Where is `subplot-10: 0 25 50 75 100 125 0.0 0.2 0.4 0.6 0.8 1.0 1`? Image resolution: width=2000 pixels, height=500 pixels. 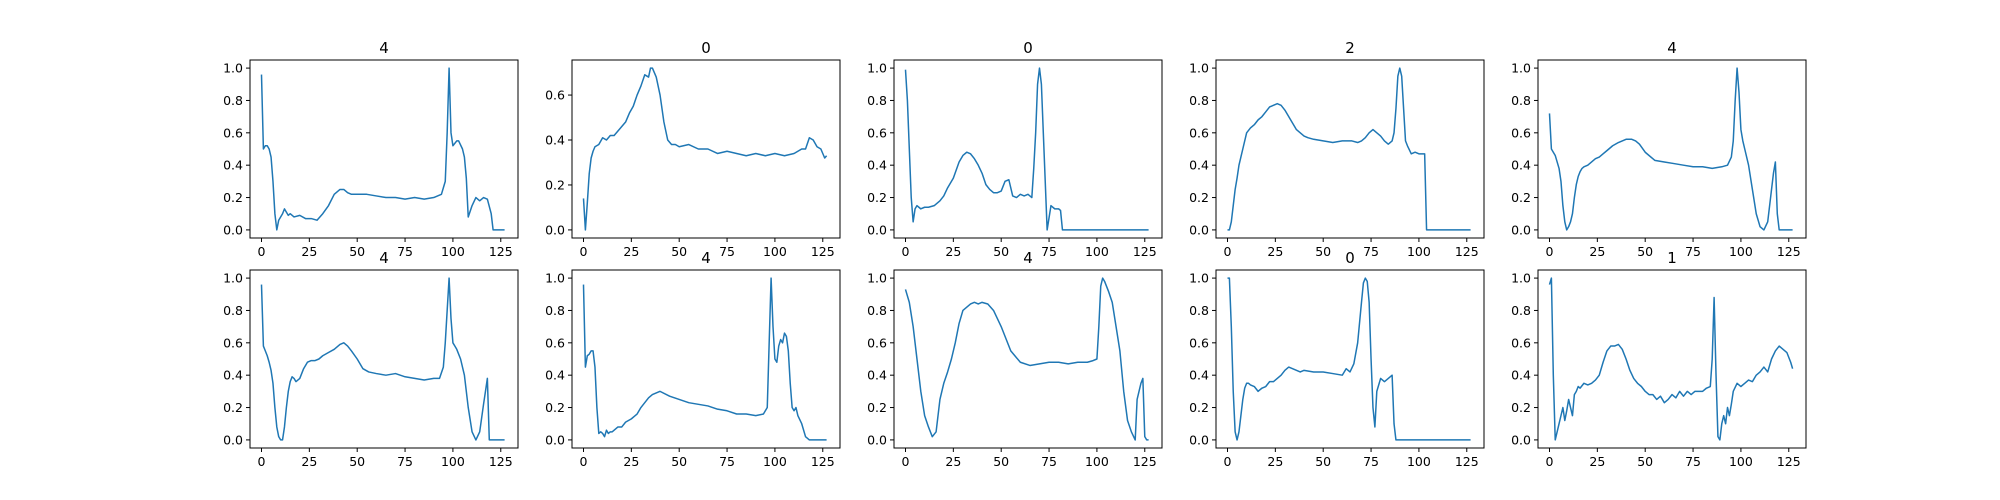
subplot-10: 0 25 50 75 100 125 0.0 0.2 0.4 0.6 0.8 1.0 1 is located at coordinates (1659, 359).